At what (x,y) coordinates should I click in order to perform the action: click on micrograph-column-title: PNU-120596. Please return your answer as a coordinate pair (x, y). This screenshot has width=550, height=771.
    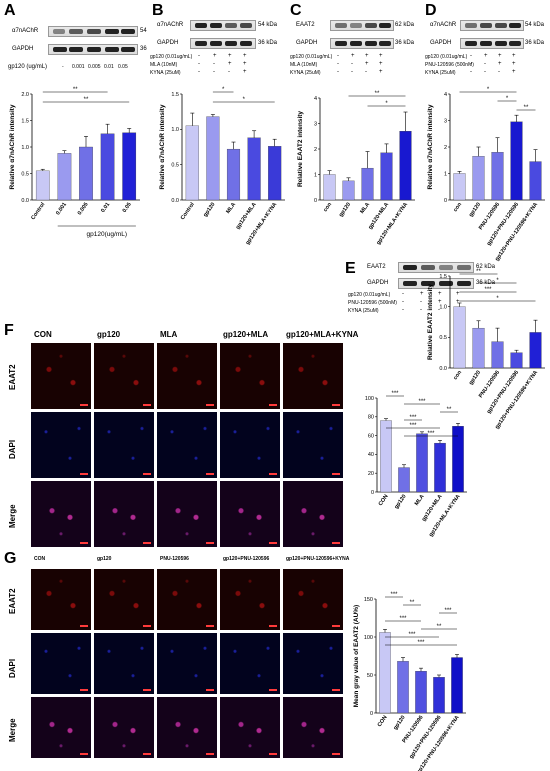
    Looking at the image, I should click on (174, 559).